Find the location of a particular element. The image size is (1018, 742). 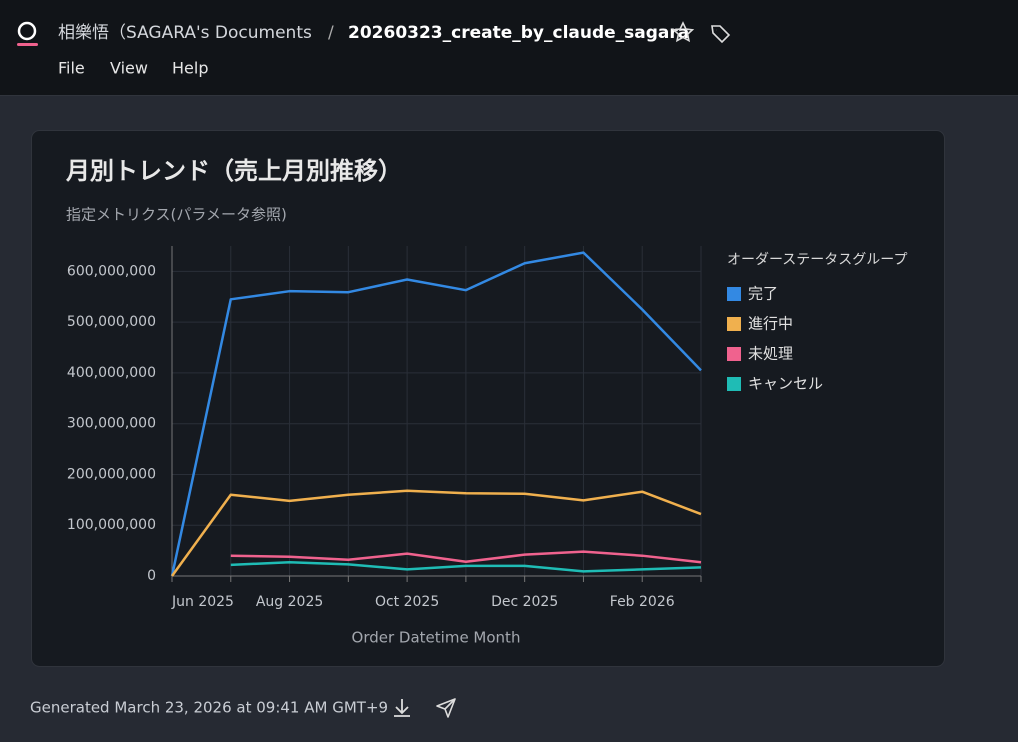

share-icon is located at coordinates (446, 708).